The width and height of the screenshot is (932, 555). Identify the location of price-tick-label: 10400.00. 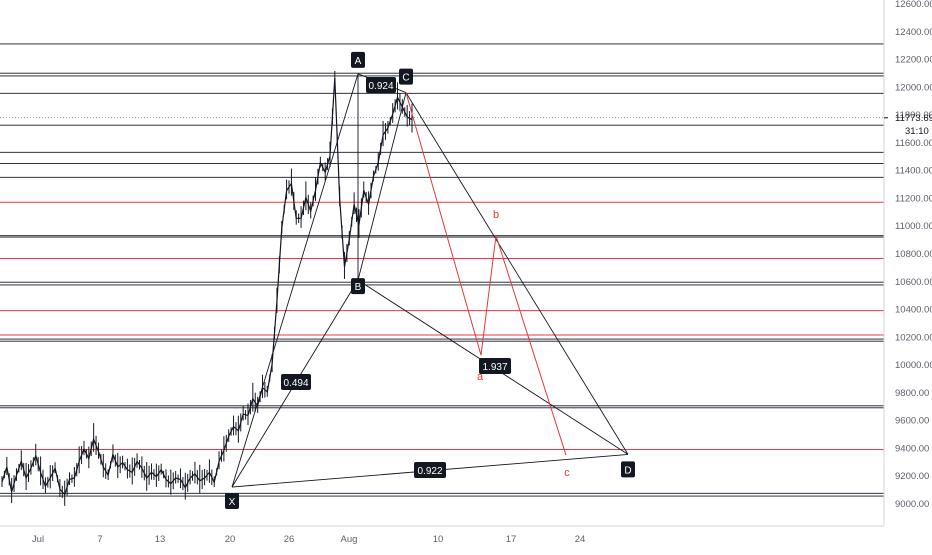
(913, 310).